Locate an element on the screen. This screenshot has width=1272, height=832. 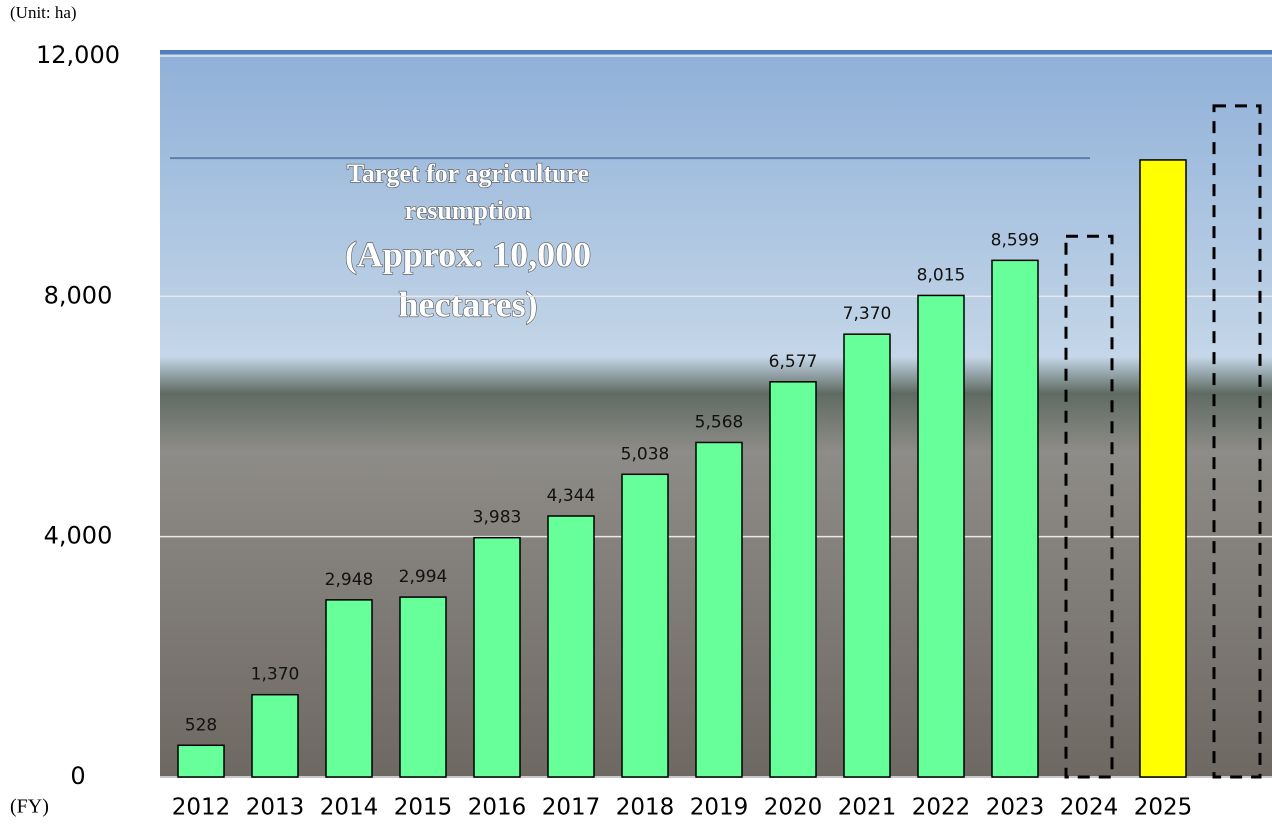
value-label: 5,568 is located at coordinates (719, 422).